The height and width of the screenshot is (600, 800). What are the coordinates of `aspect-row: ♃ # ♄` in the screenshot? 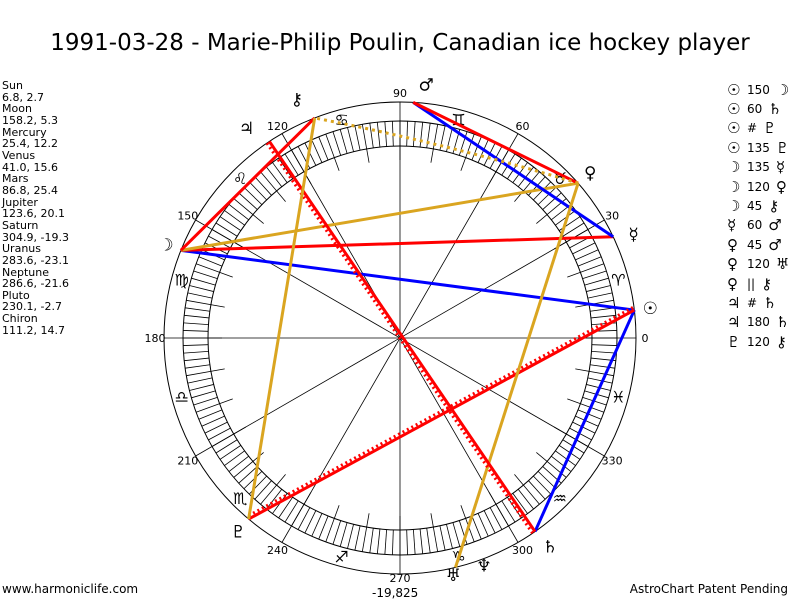 It's located at (761, 302).